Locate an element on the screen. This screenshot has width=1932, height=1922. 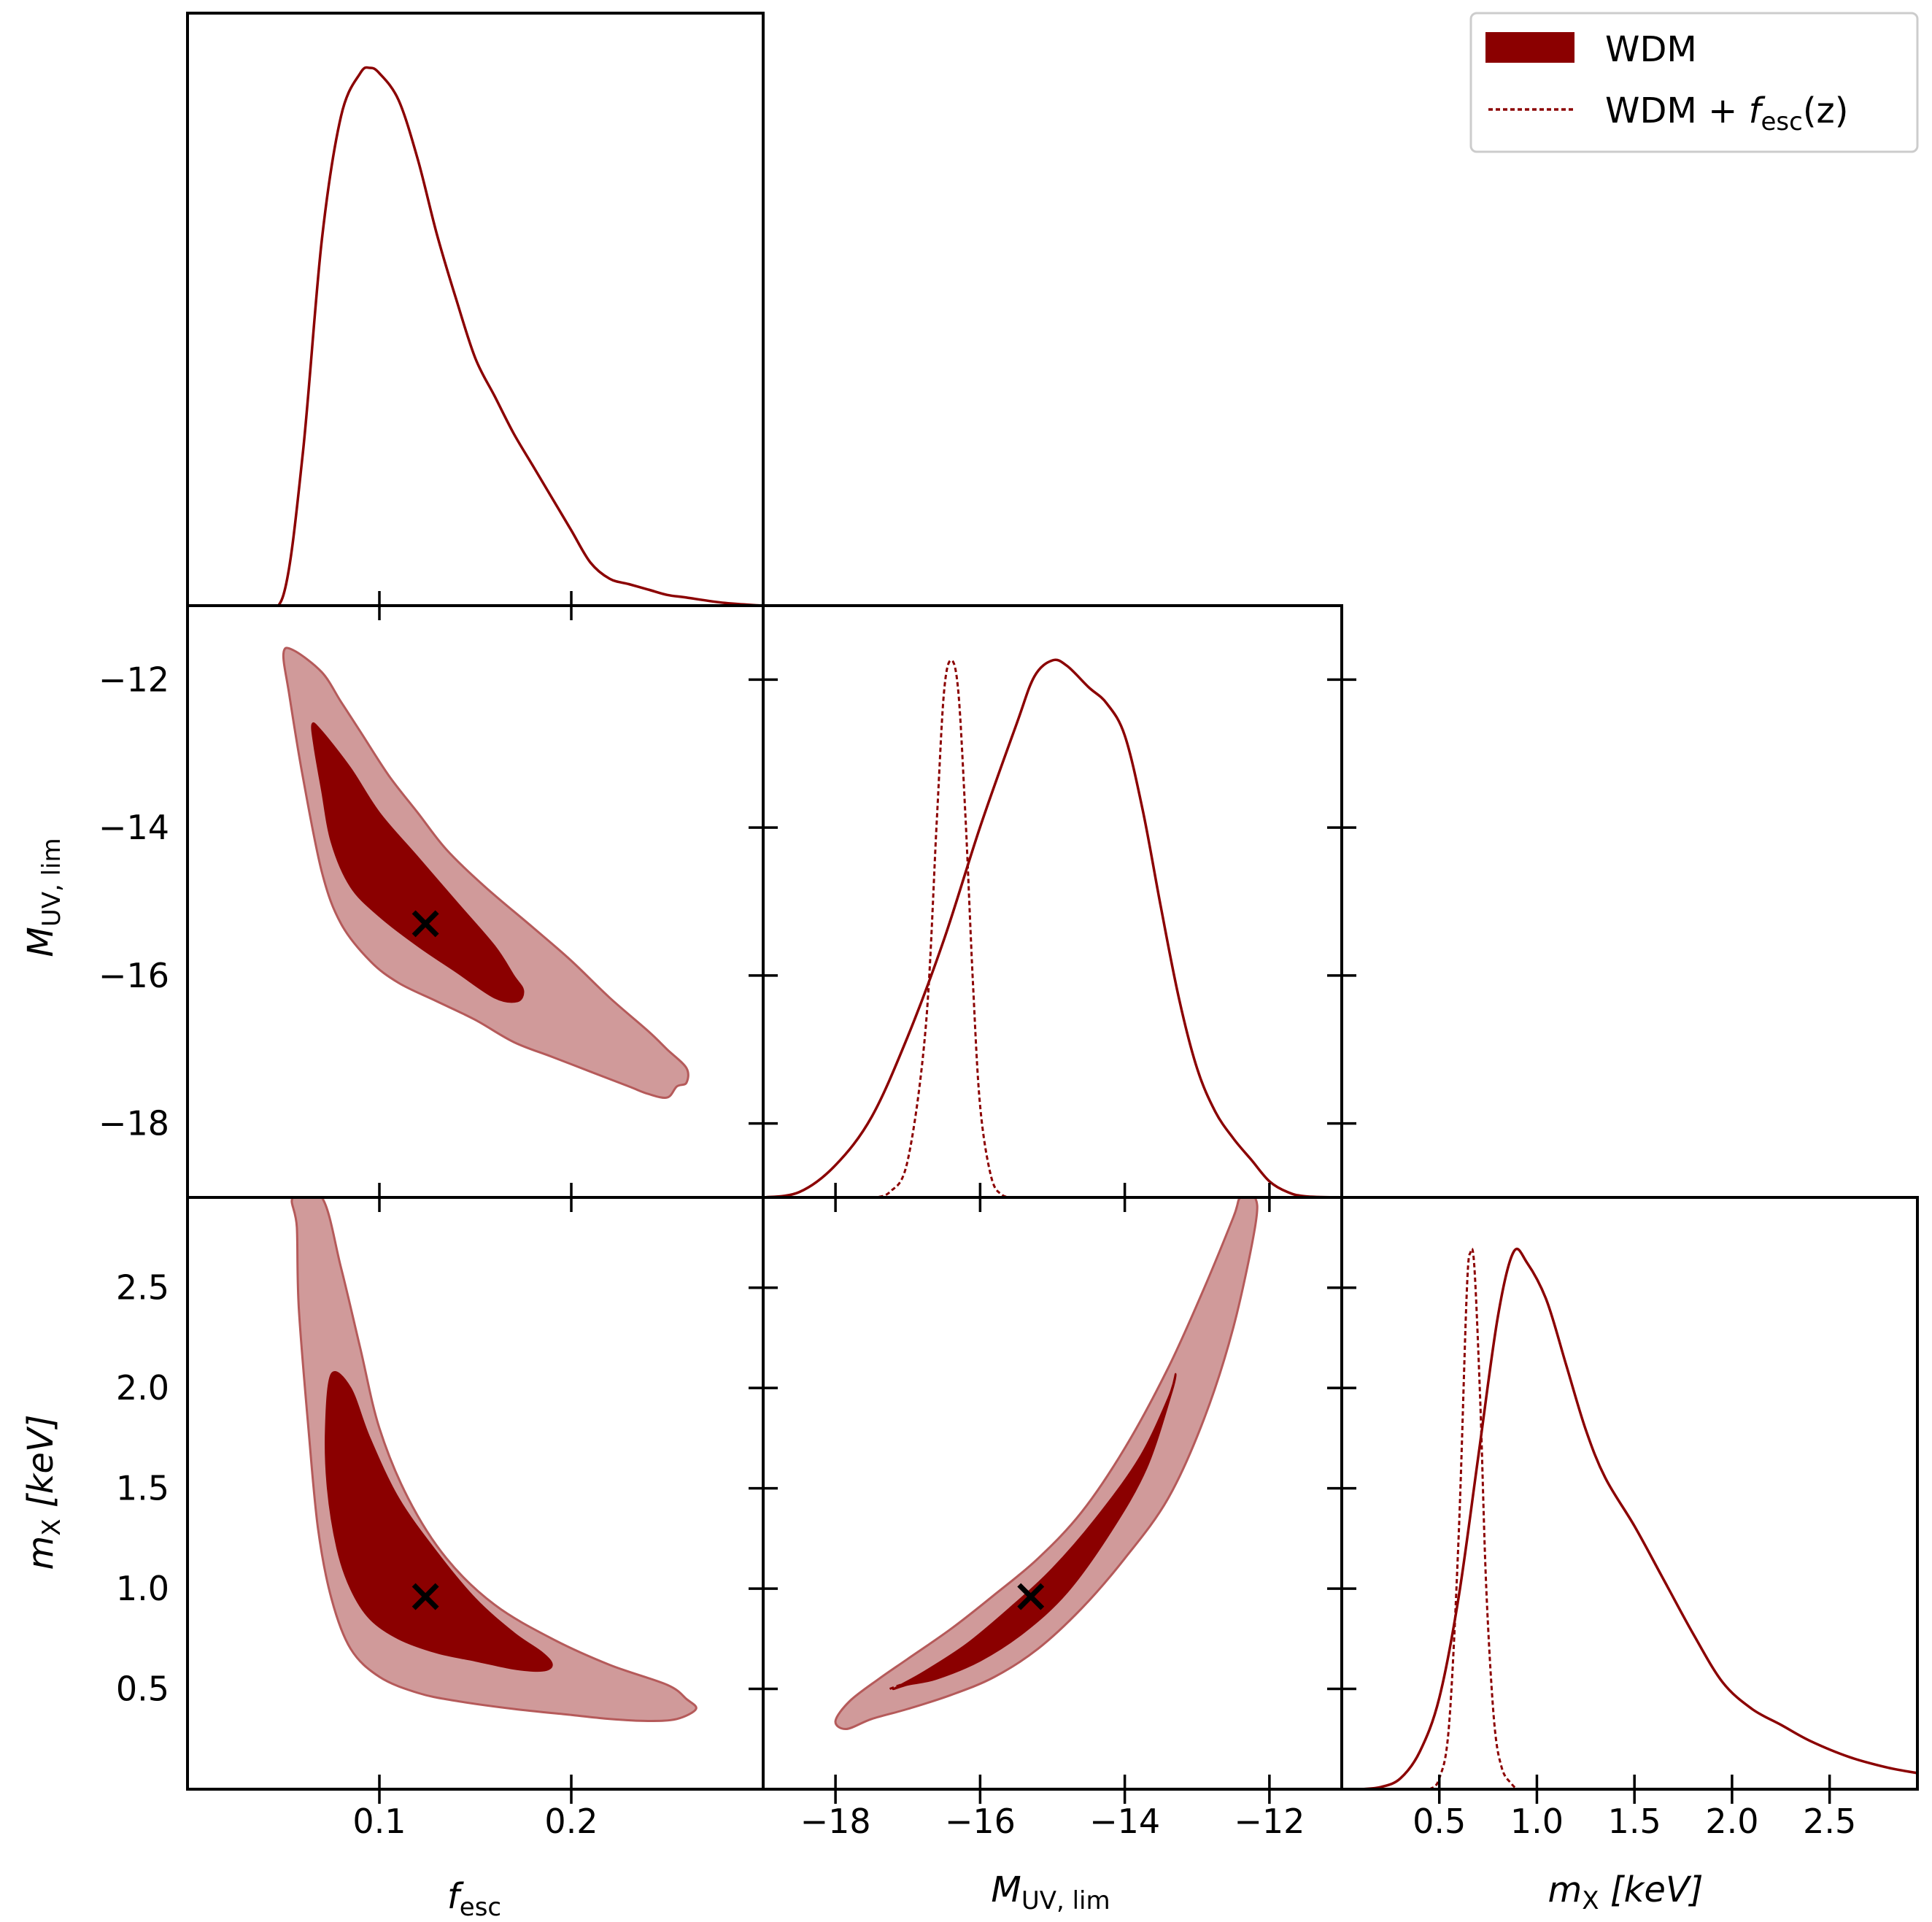
best-fit-marker-fesc-mx is located at coordinates (425, 1596).